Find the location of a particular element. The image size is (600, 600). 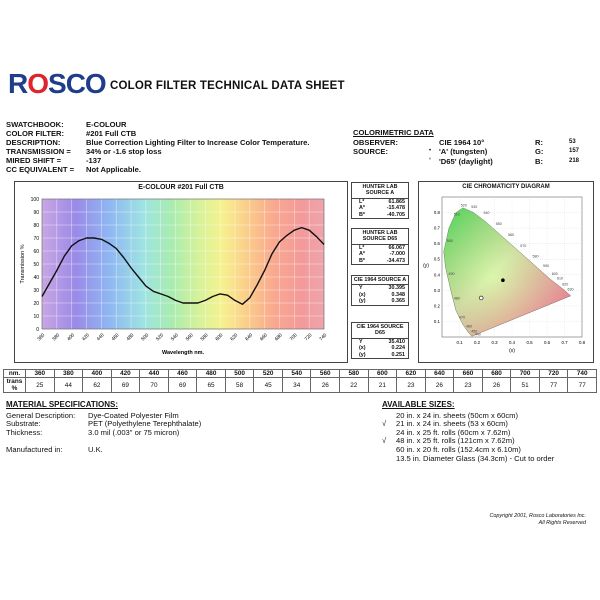

wavelength-label: 630 is located at coordinates (571, 289).